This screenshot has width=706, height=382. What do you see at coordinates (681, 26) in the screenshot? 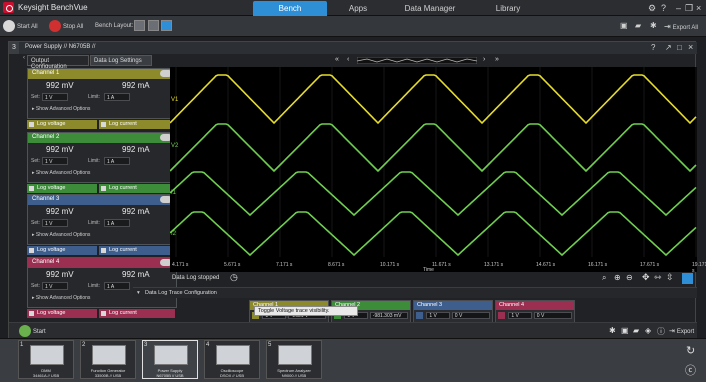
I see `export-all-button: ⇥ Export All` at bounding box center [681, 26].